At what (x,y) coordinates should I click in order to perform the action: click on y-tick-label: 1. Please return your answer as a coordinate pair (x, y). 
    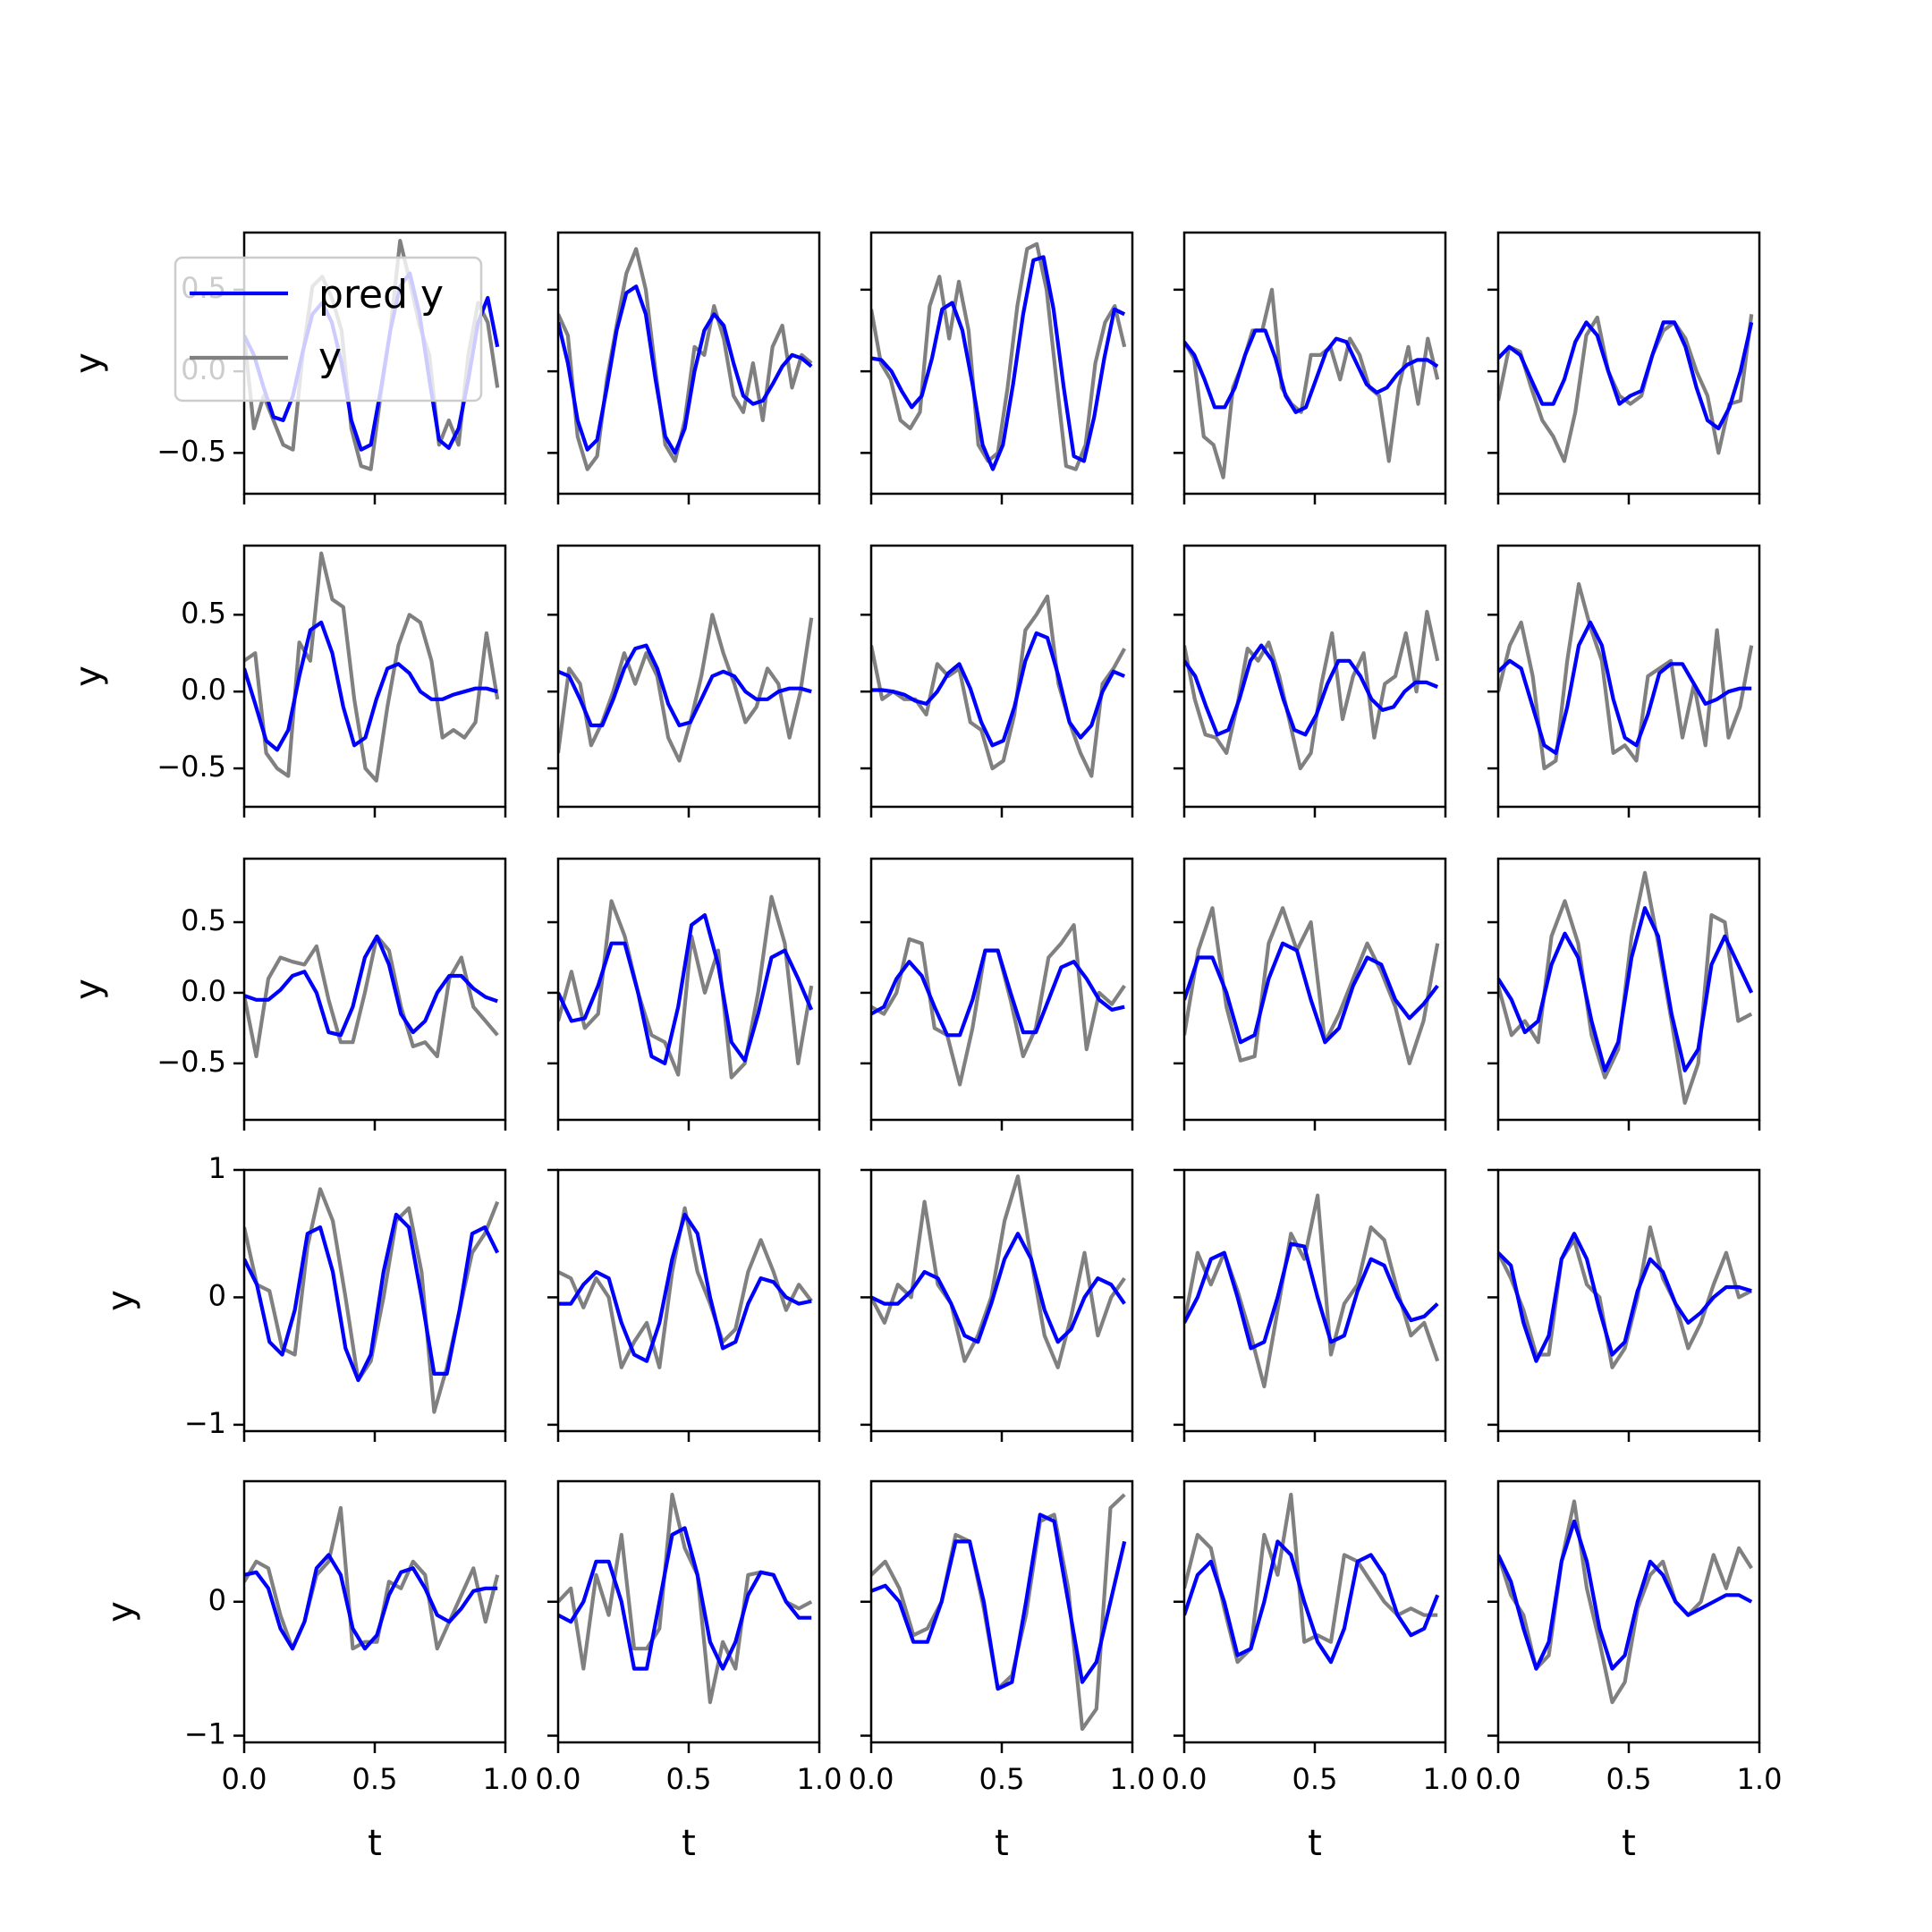
    Looking at the image, I should click on (217, 1168).